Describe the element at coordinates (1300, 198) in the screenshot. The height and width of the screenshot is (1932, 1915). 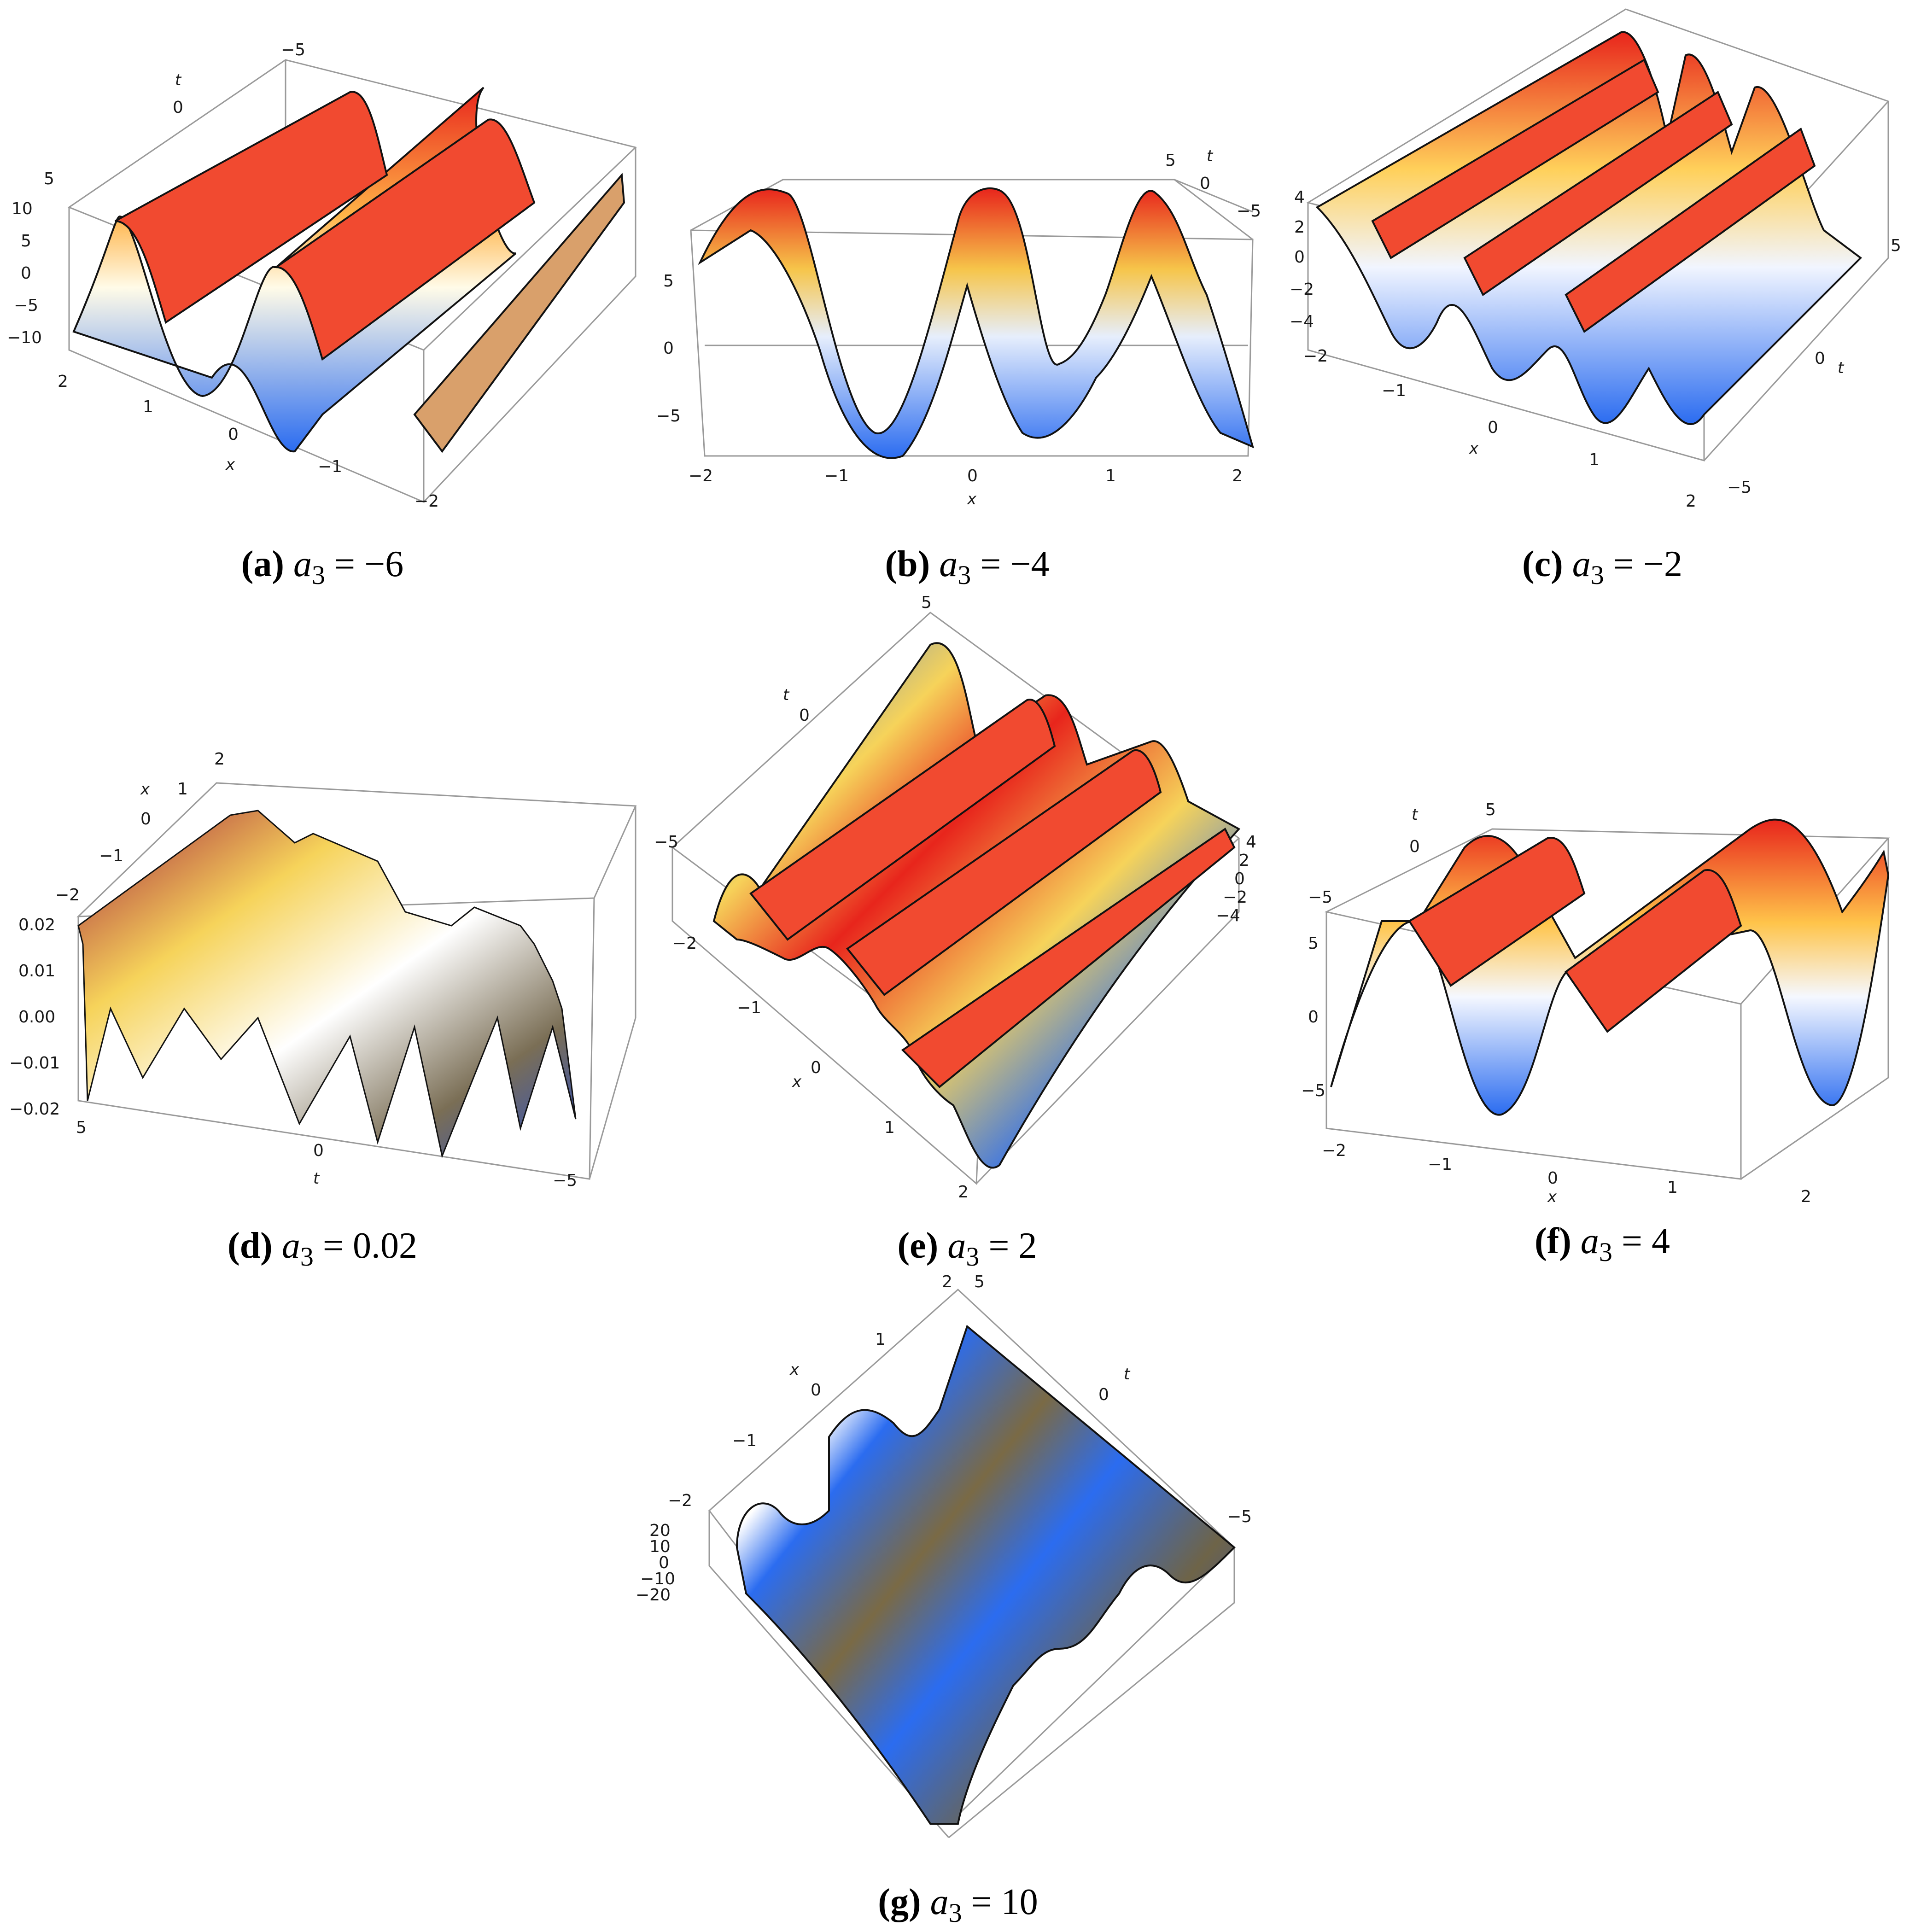
I see `tick-label: 4` at that location.